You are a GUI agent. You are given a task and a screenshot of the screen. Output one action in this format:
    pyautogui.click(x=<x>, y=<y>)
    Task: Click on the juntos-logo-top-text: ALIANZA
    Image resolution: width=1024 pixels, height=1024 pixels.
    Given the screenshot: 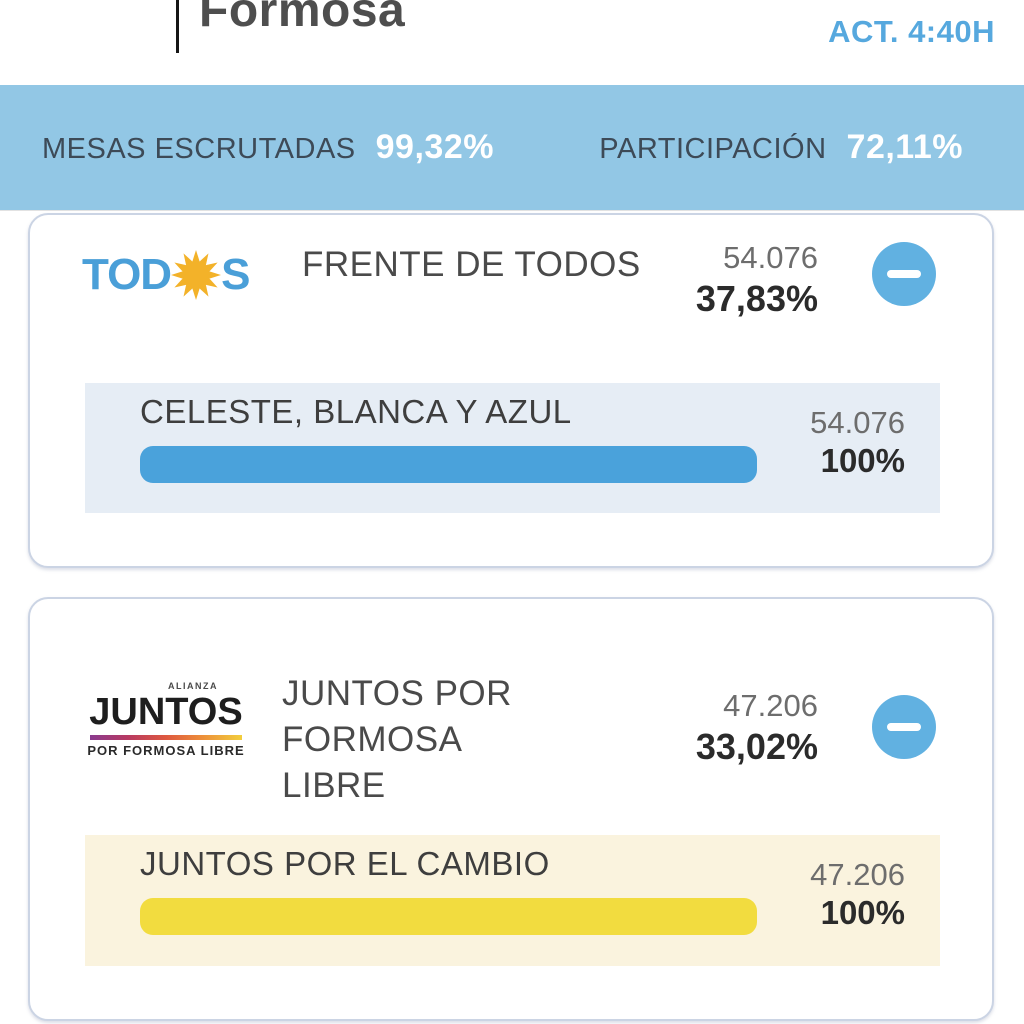 What is the action you would take?
    pyautogui.click(x=193, y=686)
    